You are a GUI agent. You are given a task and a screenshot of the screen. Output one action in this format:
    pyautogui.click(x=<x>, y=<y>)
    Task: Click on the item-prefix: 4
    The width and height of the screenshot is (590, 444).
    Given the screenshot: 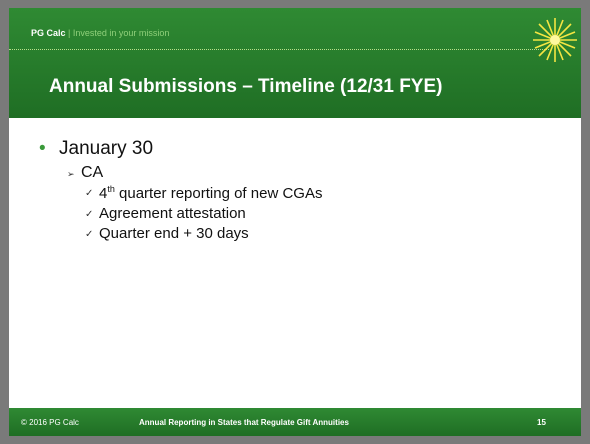 What is the action you would take?
    pyautogui.click(x=103, y=193)
    